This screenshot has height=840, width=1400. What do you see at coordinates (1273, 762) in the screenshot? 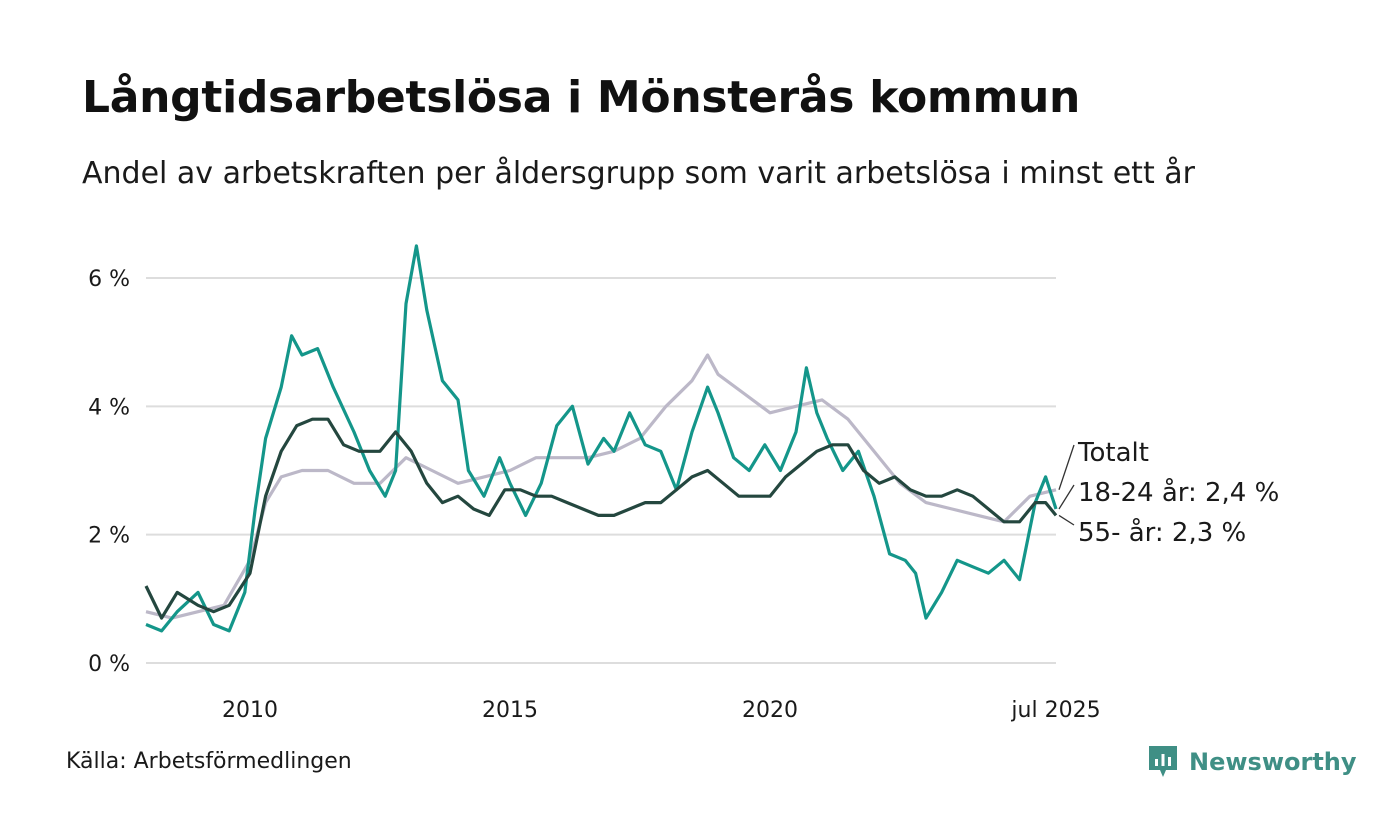
I see `brand-name: Newsworthy` at bounding box center [1273, 762].